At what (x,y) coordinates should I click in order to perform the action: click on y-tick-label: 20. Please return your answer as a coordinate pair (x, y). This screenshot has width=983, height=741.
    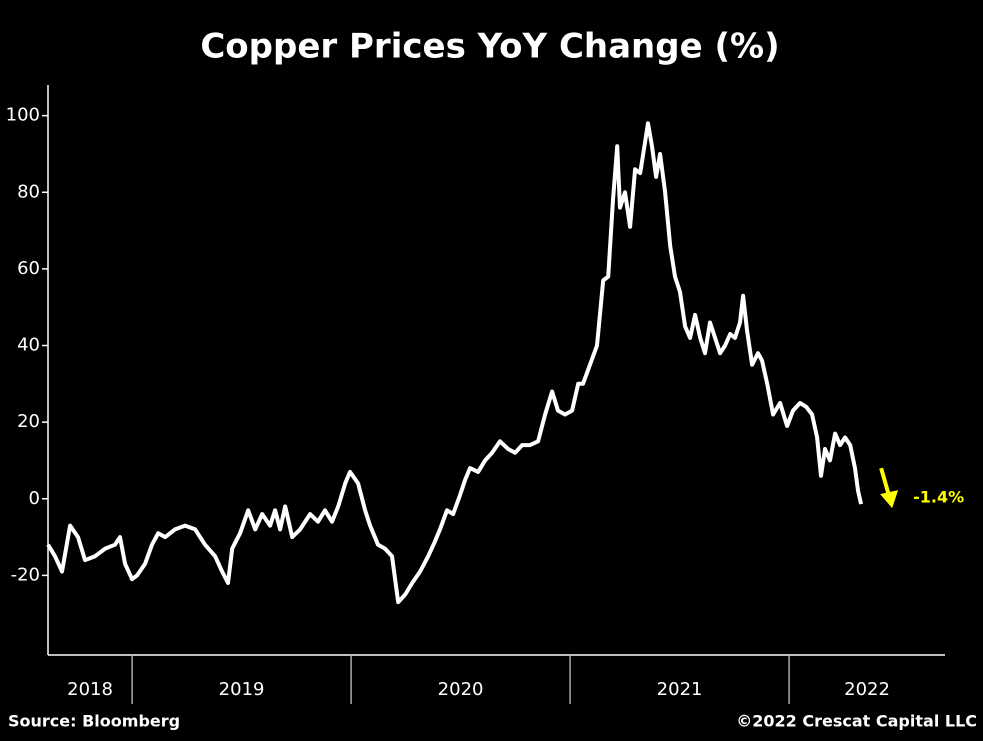
    Looking at the image, I should click on (28, 421).